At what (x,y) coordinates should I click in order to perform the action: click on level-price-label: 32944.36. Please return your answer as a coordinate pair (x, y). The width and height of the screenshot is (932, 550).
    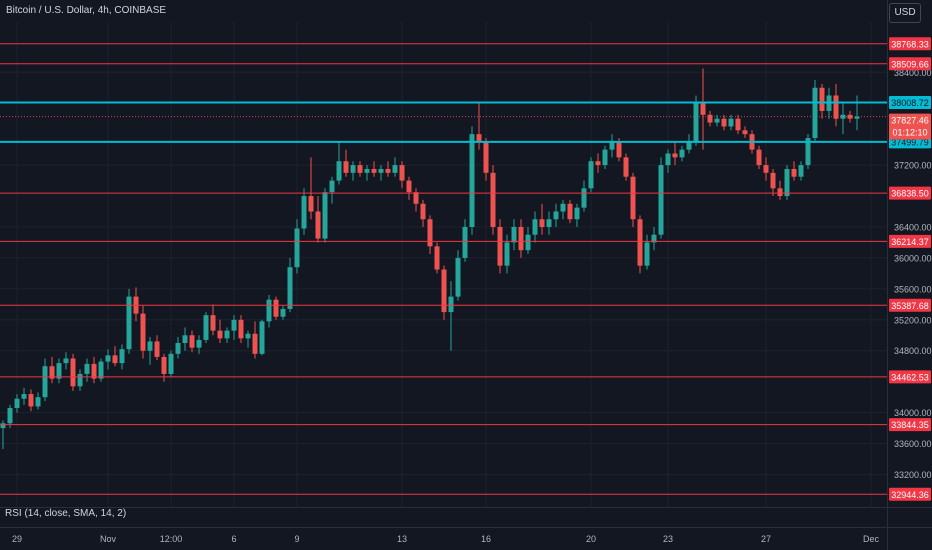
    Looking at the image, I should click on (910, 495).